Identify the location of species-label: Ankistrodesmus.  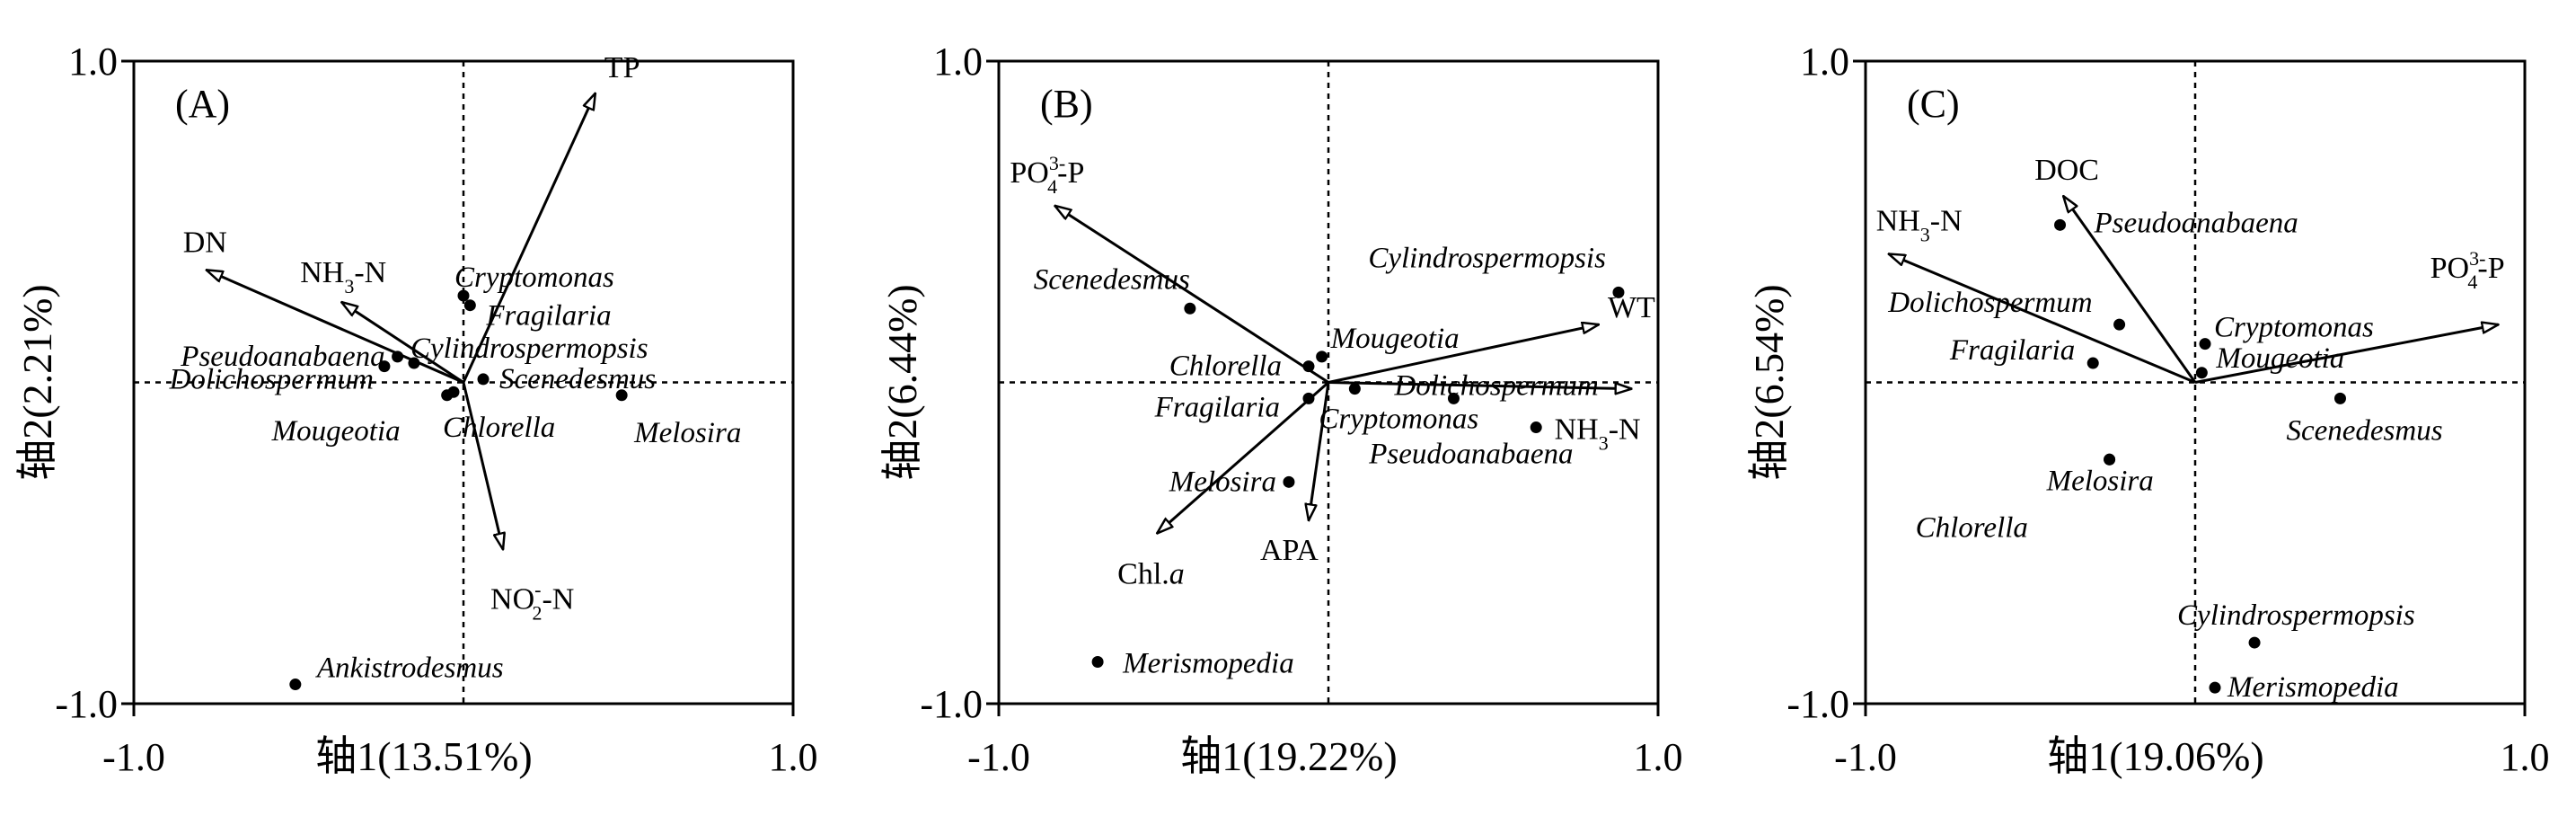
(409, 668).